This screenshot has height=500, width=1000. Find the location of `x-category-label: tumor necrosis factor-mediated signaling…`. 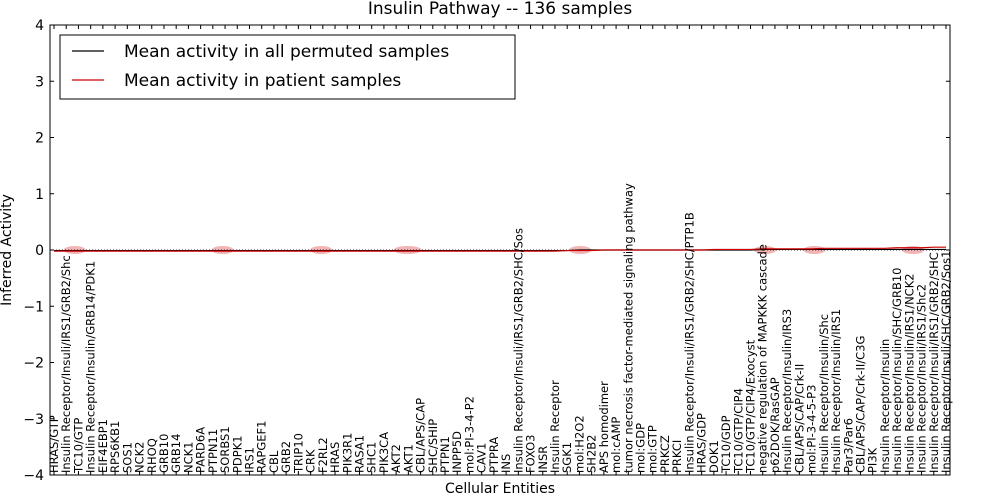

x-category-label: tumor necrosis factor-mediated signaling… is located at coordinates (628, 328).